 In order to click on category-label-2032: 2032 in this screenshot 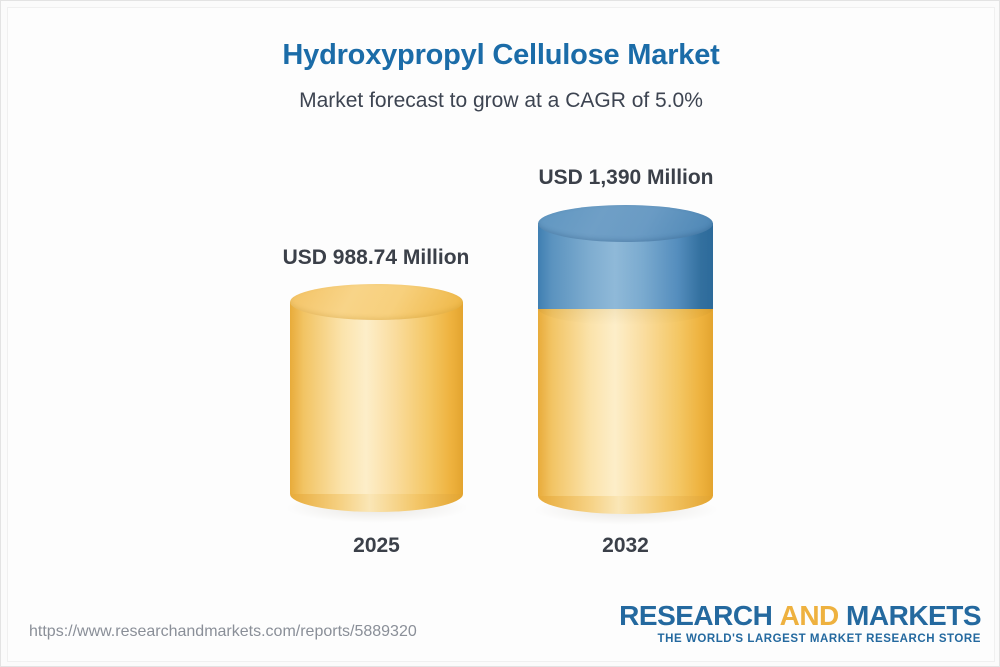, I will do `click(625, 545)`.